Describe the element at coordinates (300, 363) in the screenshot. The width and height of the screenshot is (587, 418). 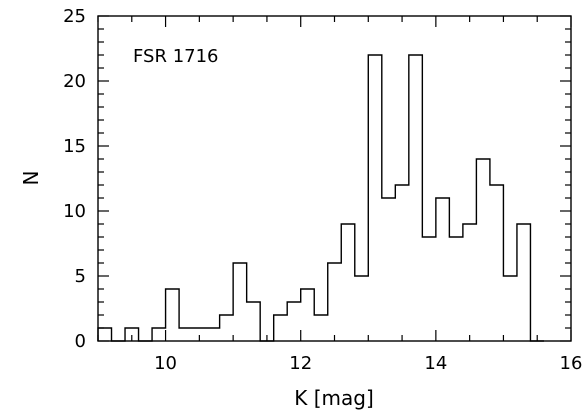
I see `x-tick-label: 12` at that location.